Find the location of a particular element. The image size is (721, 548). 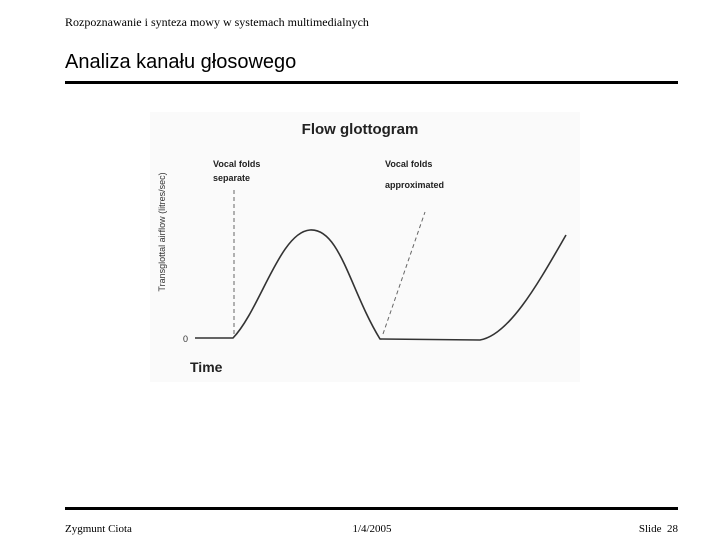

x-axis-label: Time is located at coordinates (206, 367).